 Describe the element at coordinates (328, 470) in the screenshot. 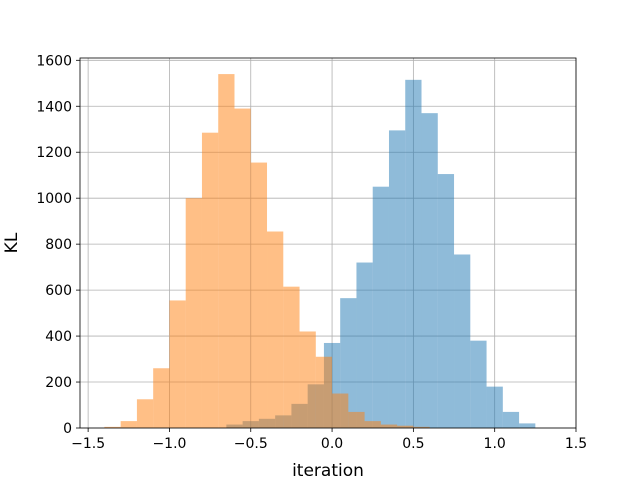

I see `x-axis-label: iteration` at that location.